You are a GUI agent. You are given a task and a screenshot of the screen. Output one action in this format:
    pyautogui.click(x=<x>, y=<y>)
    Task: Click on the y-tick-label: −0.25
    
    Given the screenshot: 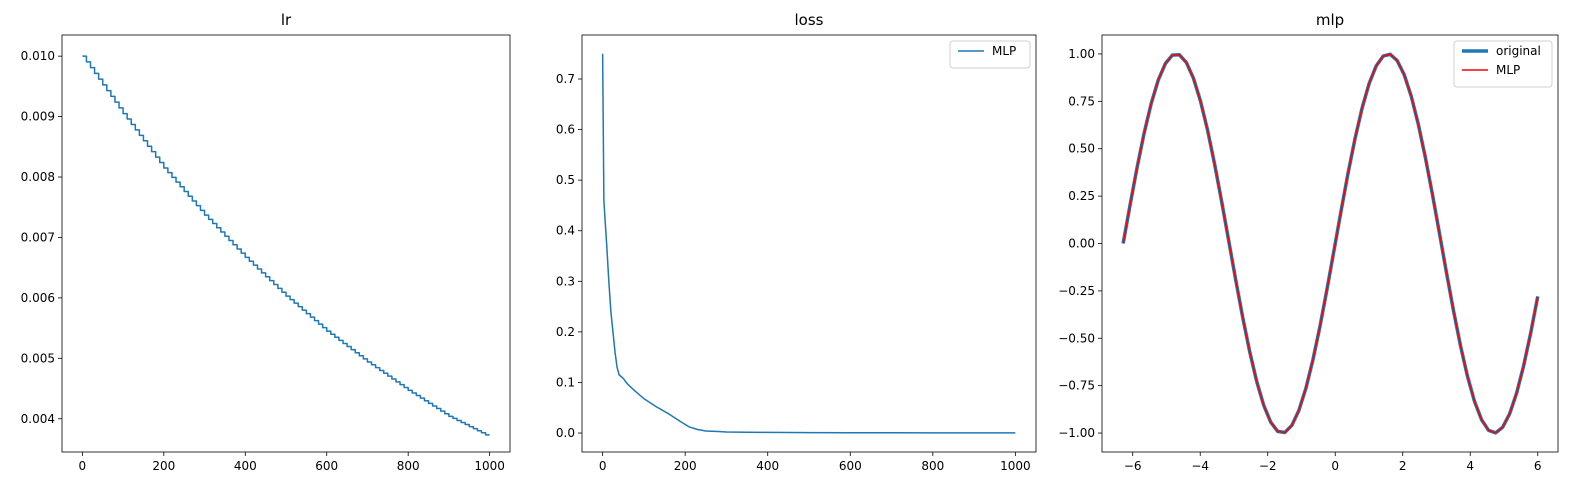 What is the action you would take?
    pyautogui.click(x=1076, y=291)
    